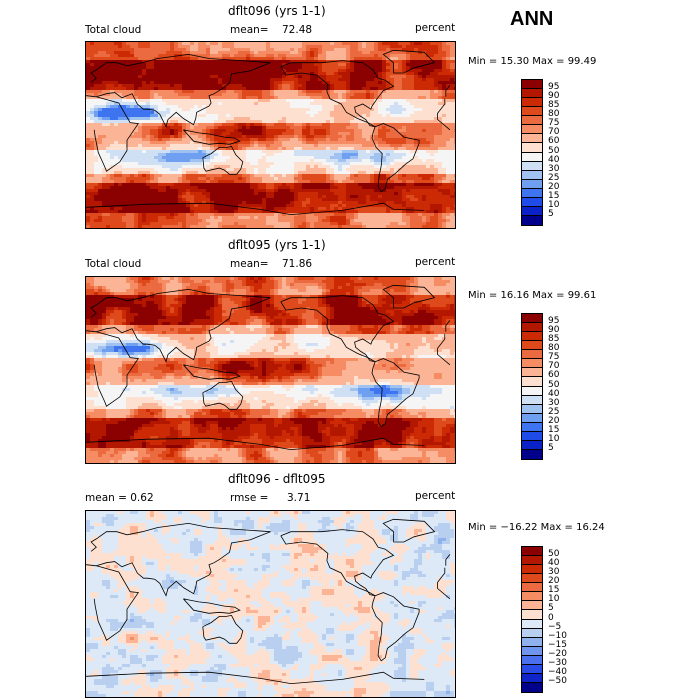  Describe the element at coordinates (299, 498) in the screenshot. I see `panel3-rmse-value: 3.71` at that location.